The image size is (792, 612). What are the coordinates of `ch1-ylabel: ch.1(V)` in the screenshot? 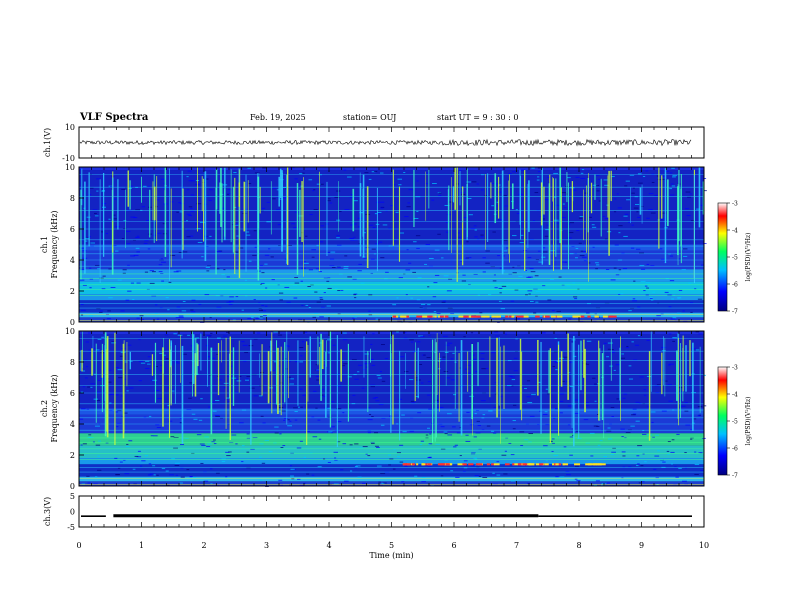 It's located at (47, 142).